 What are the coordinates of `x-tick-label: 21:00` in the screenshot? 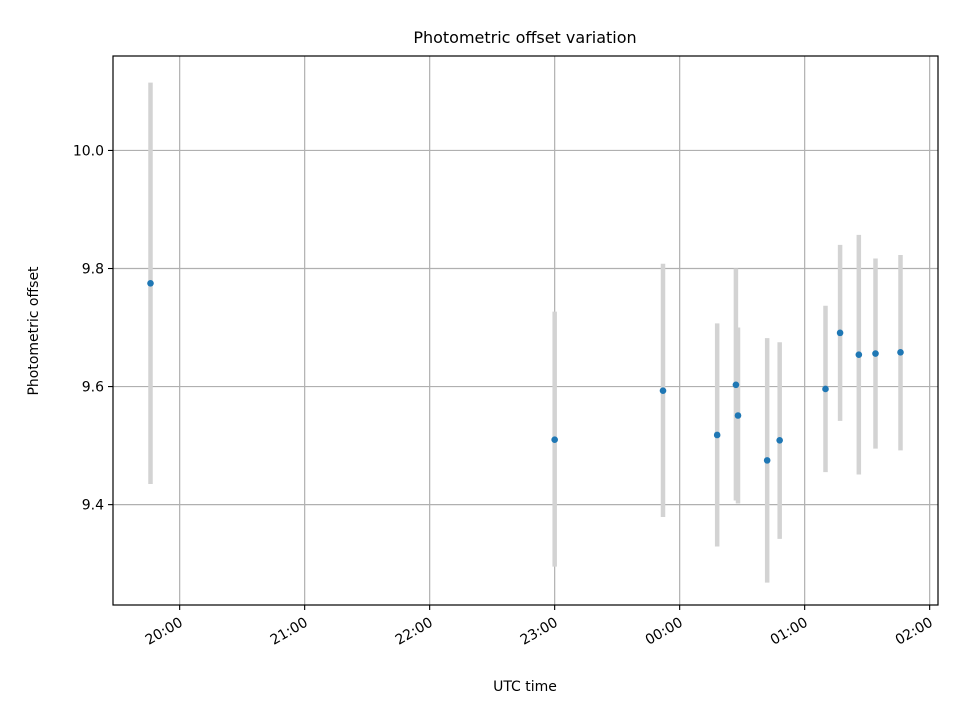 It's located at (289, 632).